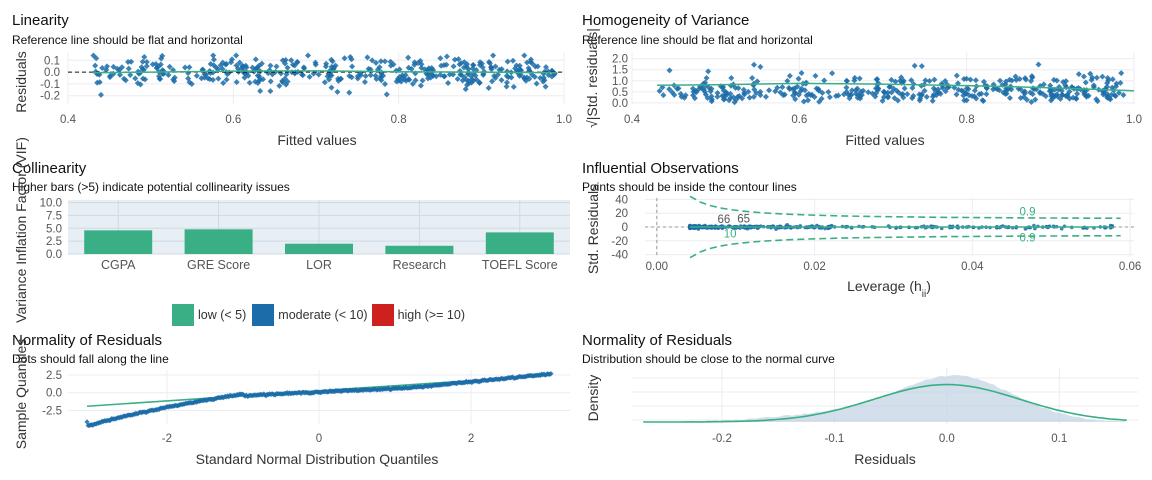 The width and height of the screenshot is (1152, 480). What do you see at coordinates (593, 398) in the screenshot?
I see `density-y-label: Density` at bounding box center [593, 398].